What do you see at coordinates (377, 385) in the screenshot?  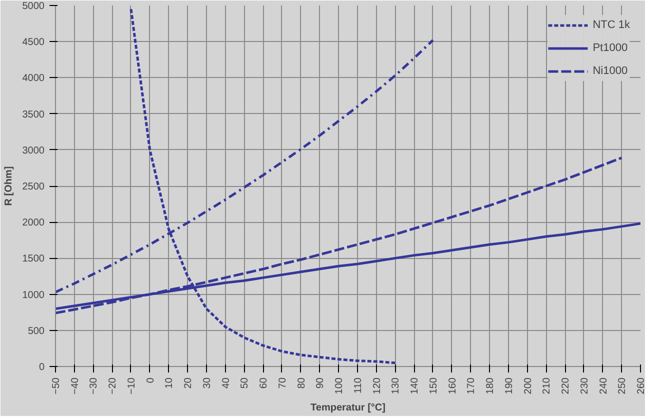 I see `x-tick-label: 120` at bounding box center [377, 385].